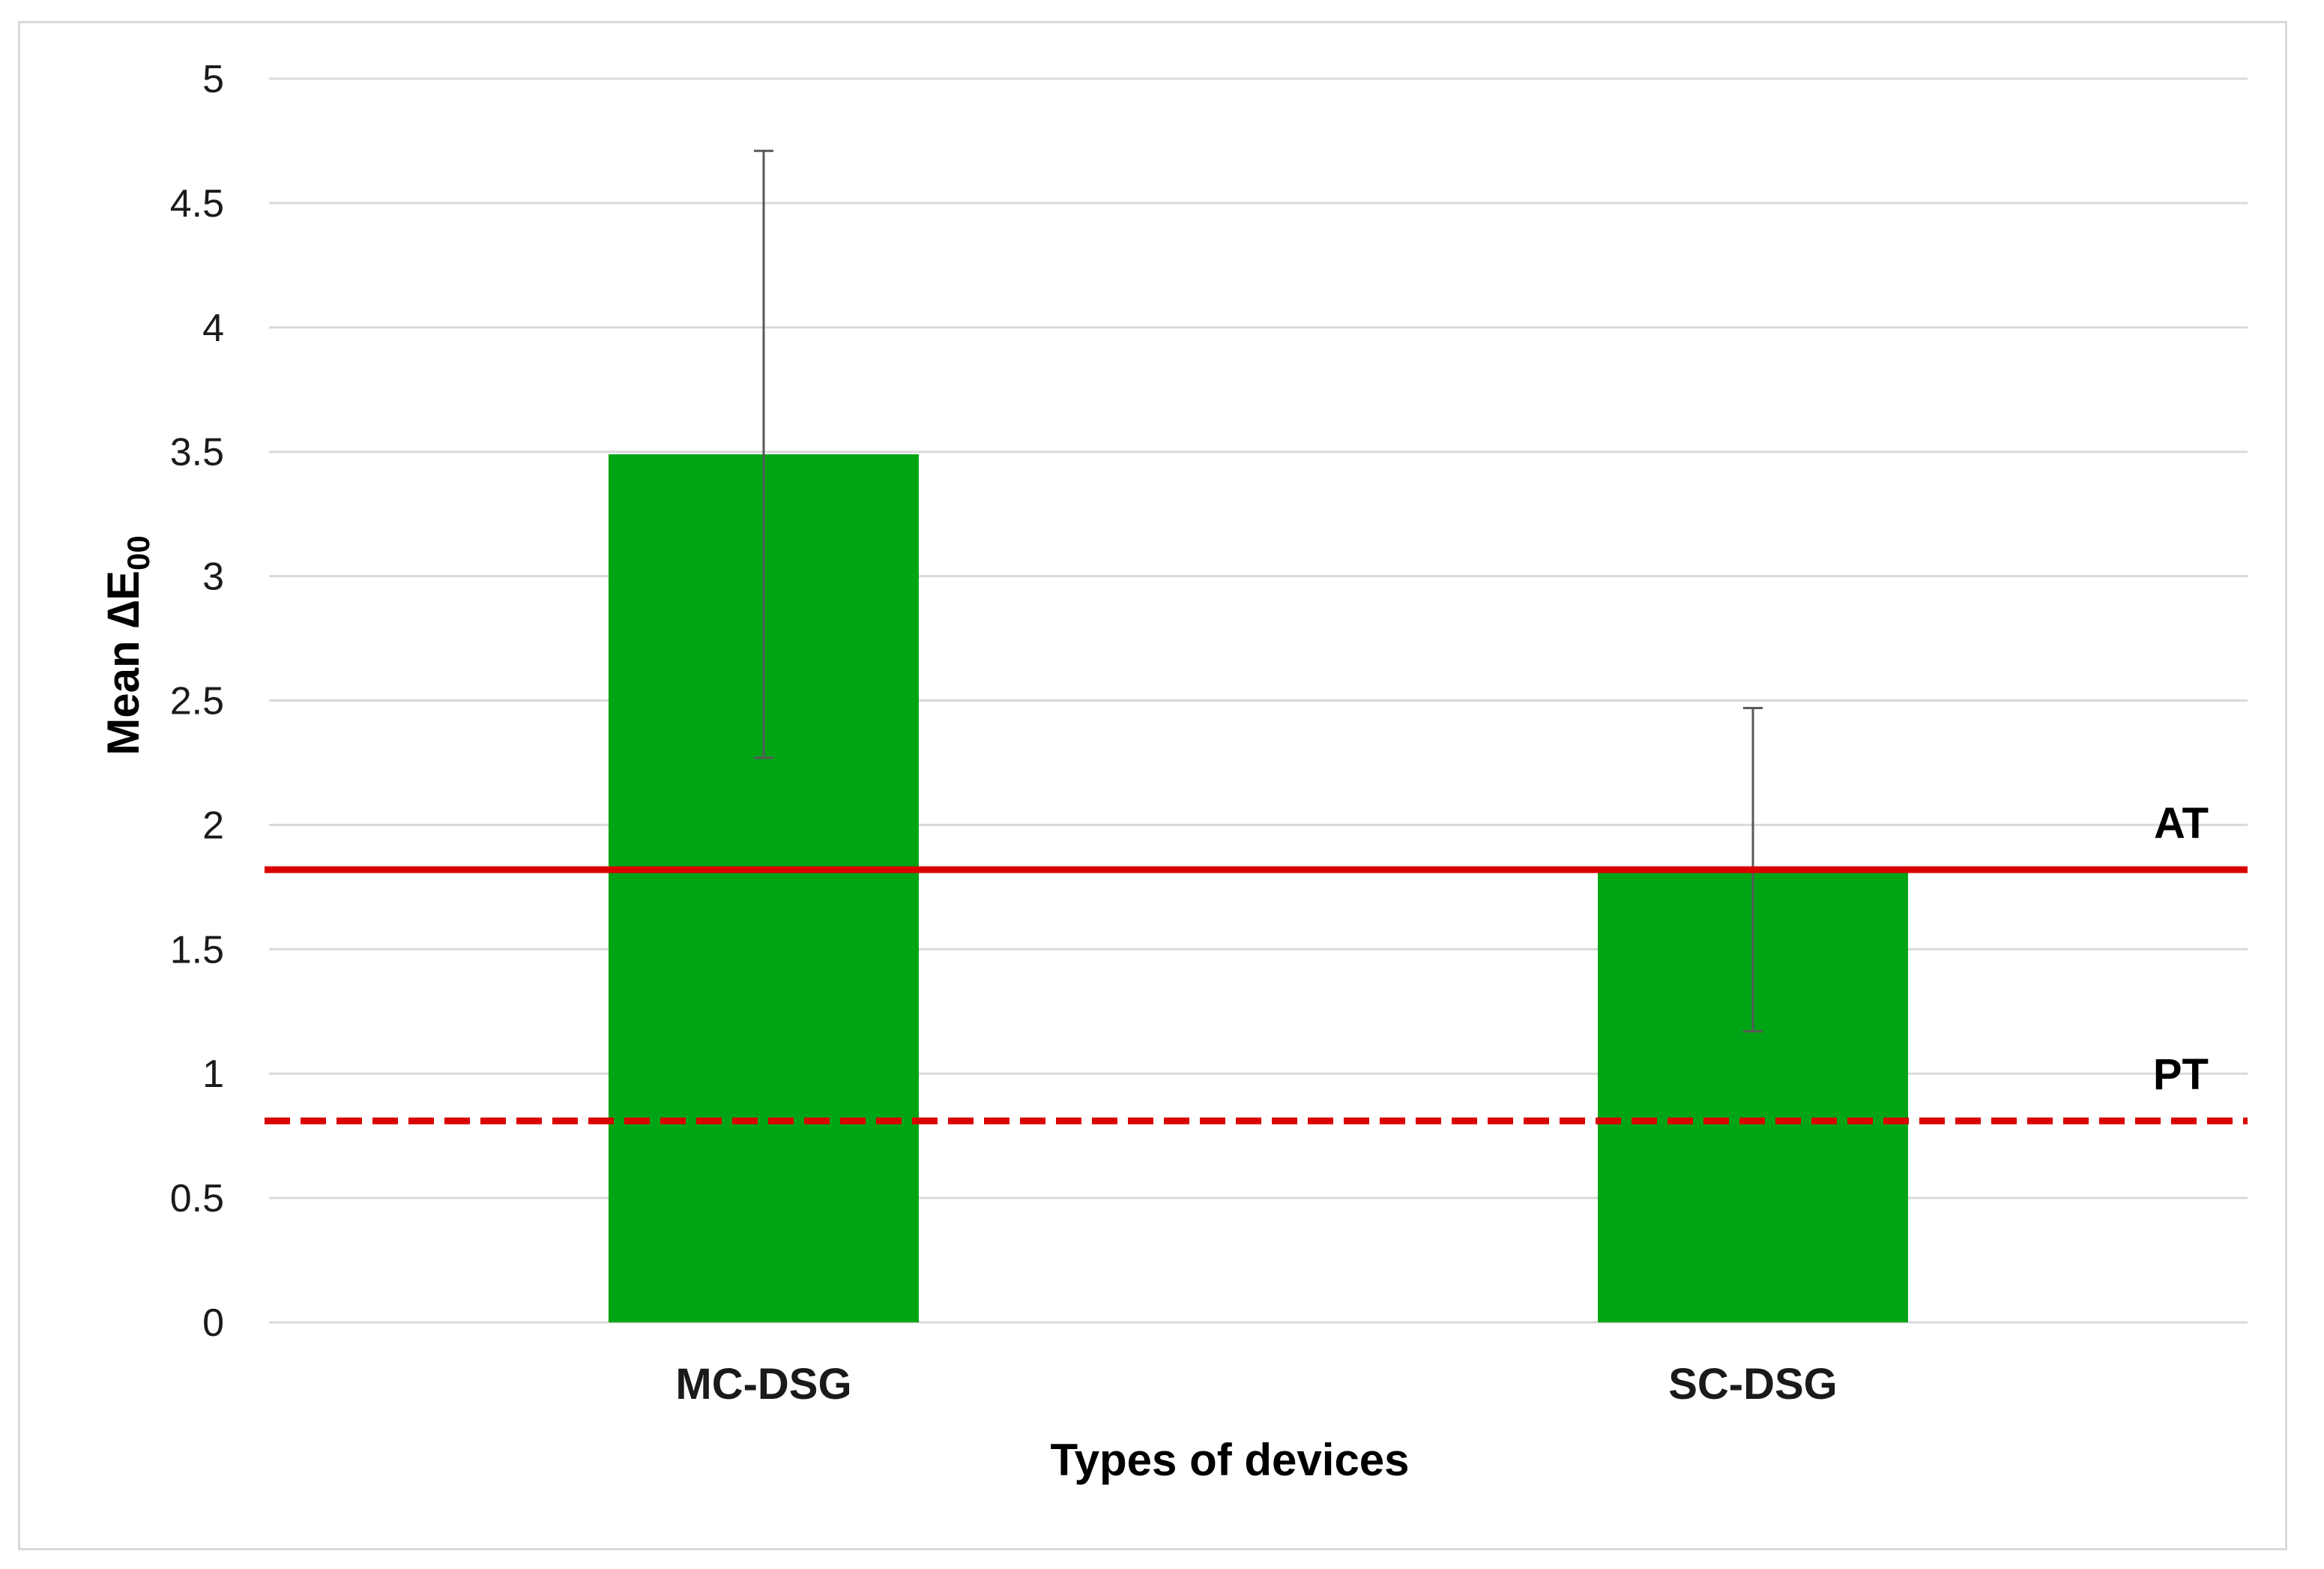 Image resolution: width=2324 pixels, height=1569 pixels. I want to click on y-tick-label: 2, so click(213, 825).